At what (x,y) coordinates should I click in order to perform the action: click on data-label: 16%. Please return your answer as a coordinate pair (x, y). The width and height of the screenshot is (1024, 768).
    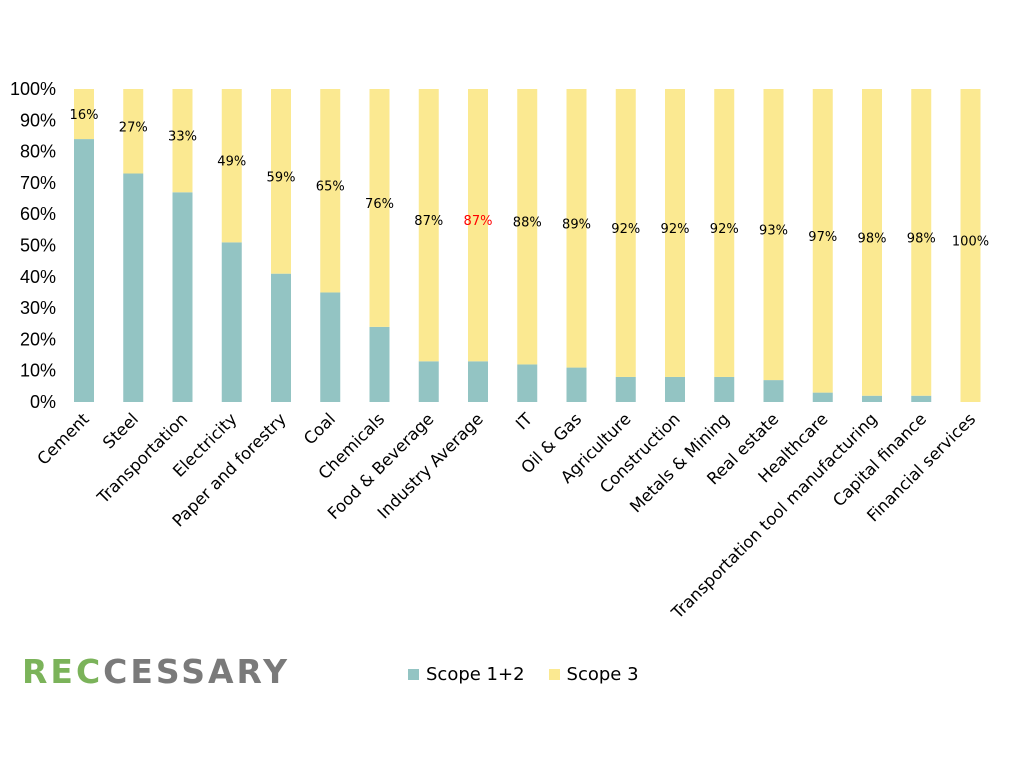
    Looking at the image, I should click on (84, 115).